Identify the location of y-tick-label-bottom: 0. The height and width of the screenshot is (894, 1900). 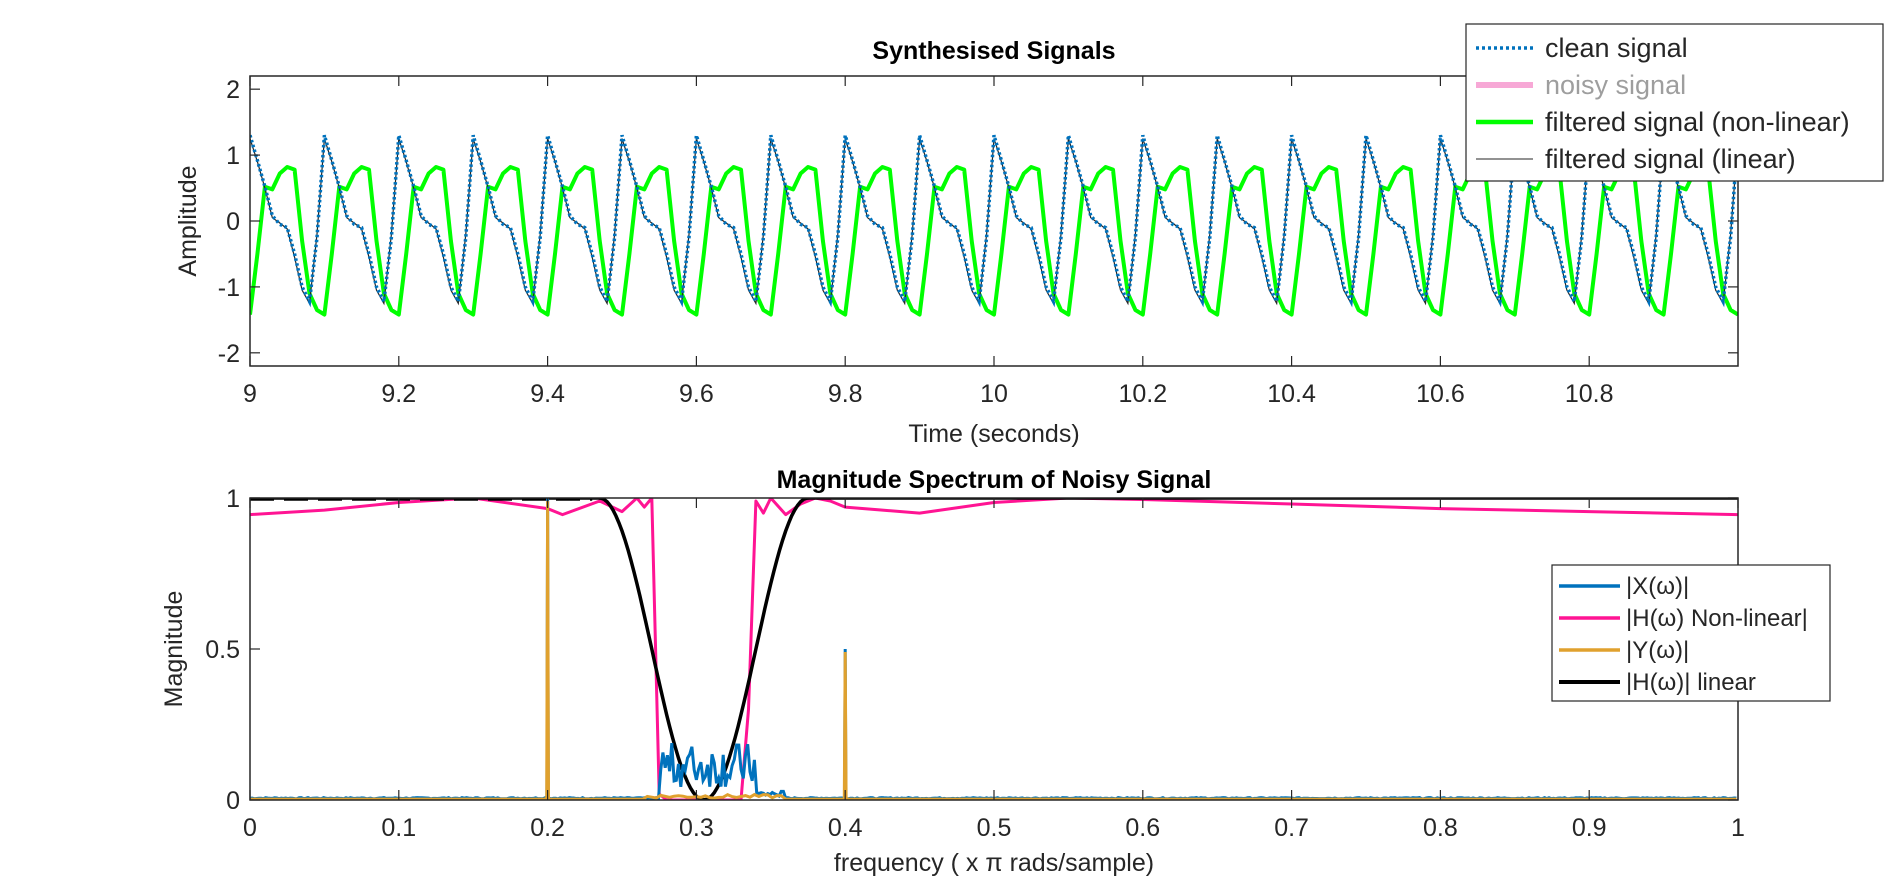
(233, 801).